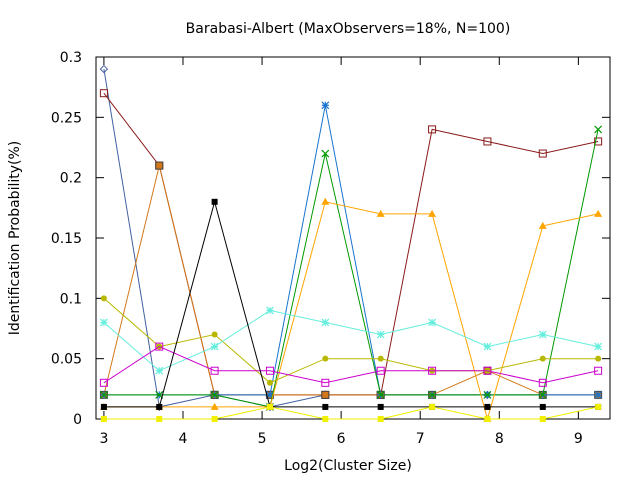 The width and height of the screenshot is (640, 480). What do you see at coordinates (499, 439) in the screenshot?
I see `x-tick-label: 8` at bounding box center [499, 439].